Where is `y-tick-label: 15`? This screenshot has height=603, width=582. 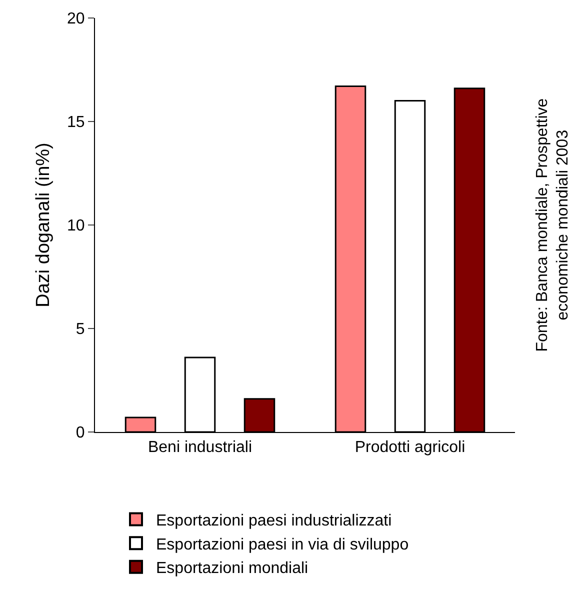
y-tick-label: 15 is located at coordinates (76, 123).